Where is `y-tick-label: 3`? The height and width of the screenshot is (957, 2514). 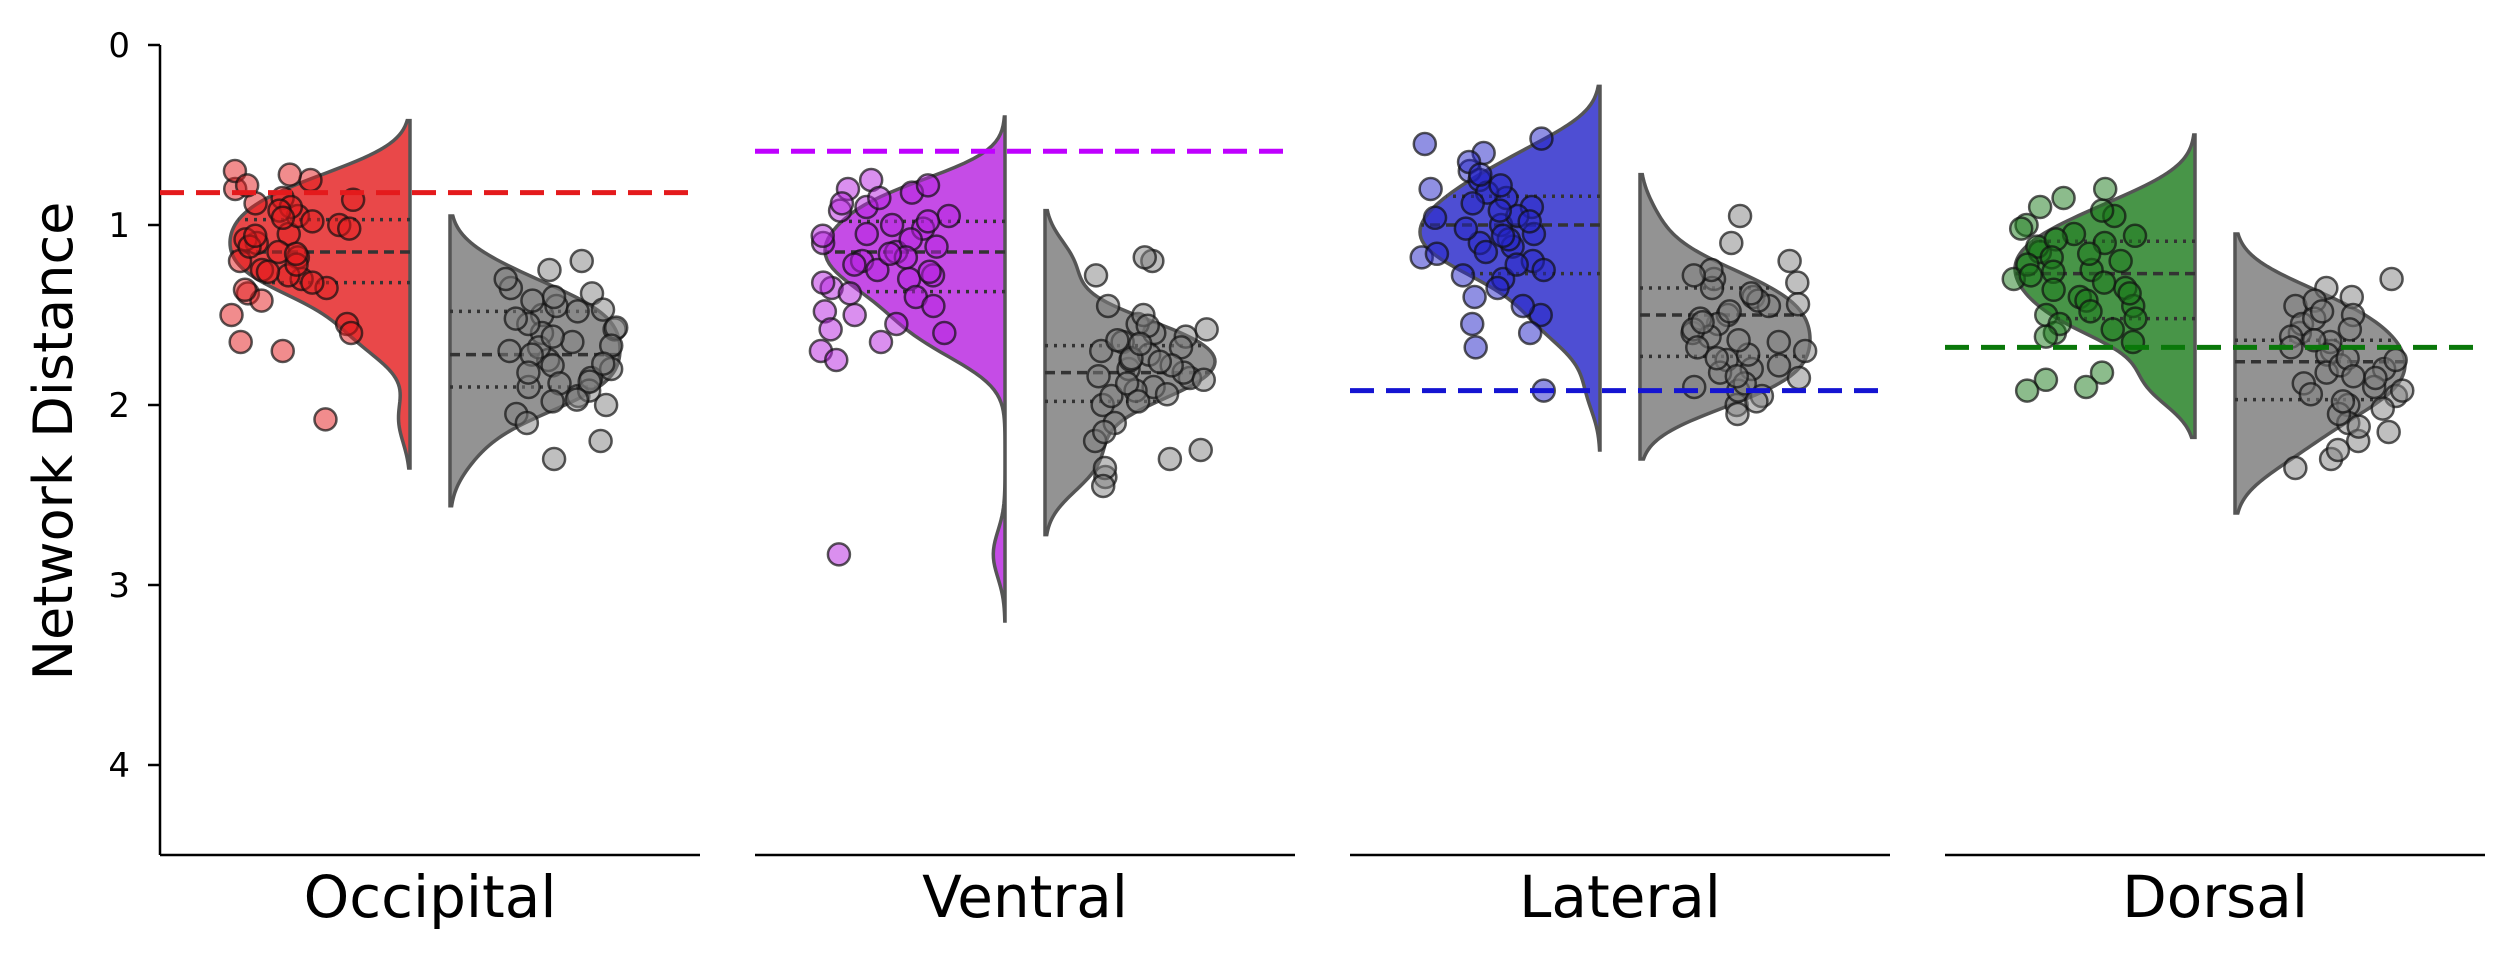
y-tick-label: 3 is located at coordinates (119, 586).